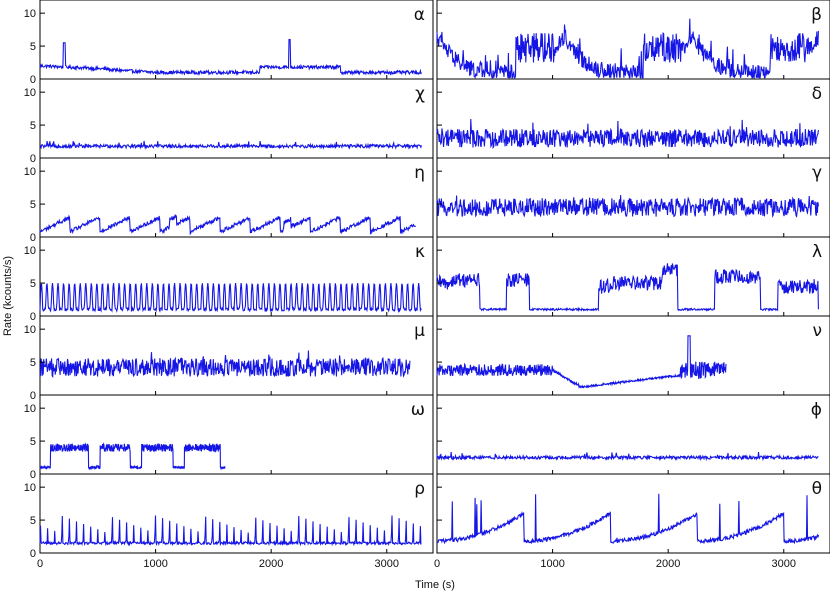  I want to click on panel-13: 0 1000 2000 3000 θ, so click(632, 521).